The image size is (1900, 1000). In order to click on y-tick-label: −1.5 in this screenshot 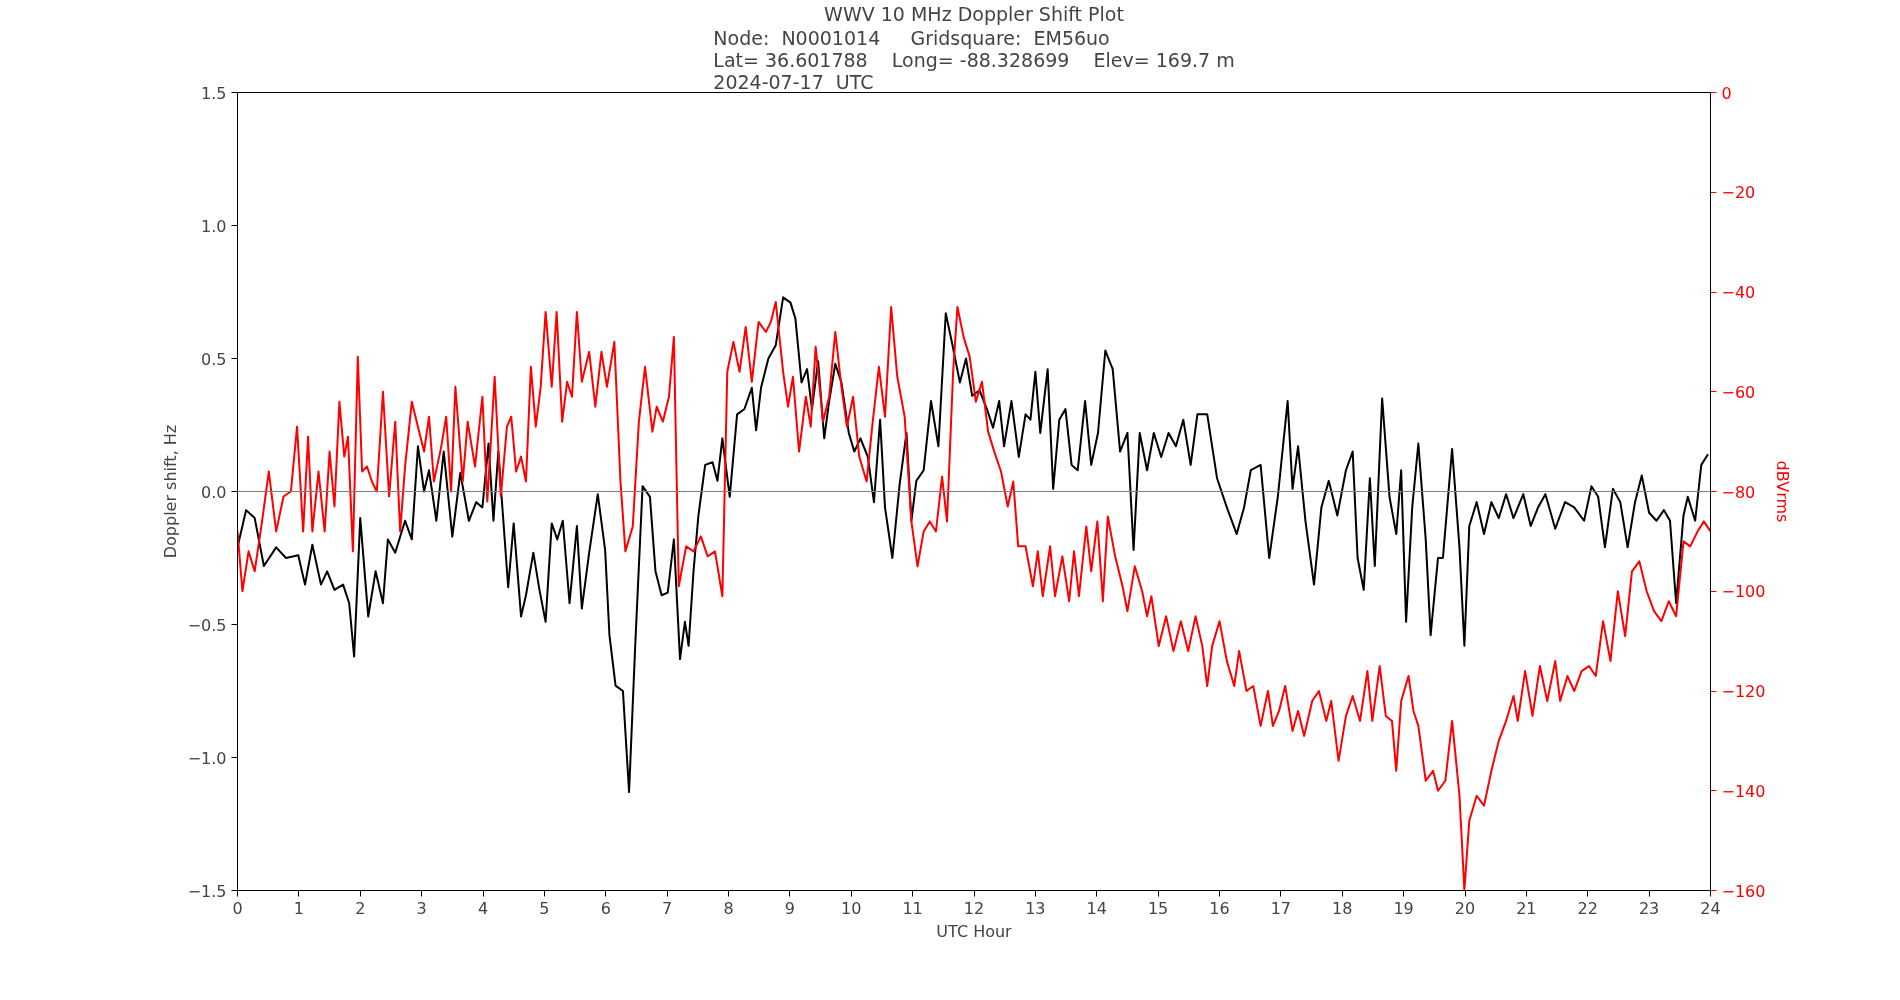, I will do `click(207, 891)`.